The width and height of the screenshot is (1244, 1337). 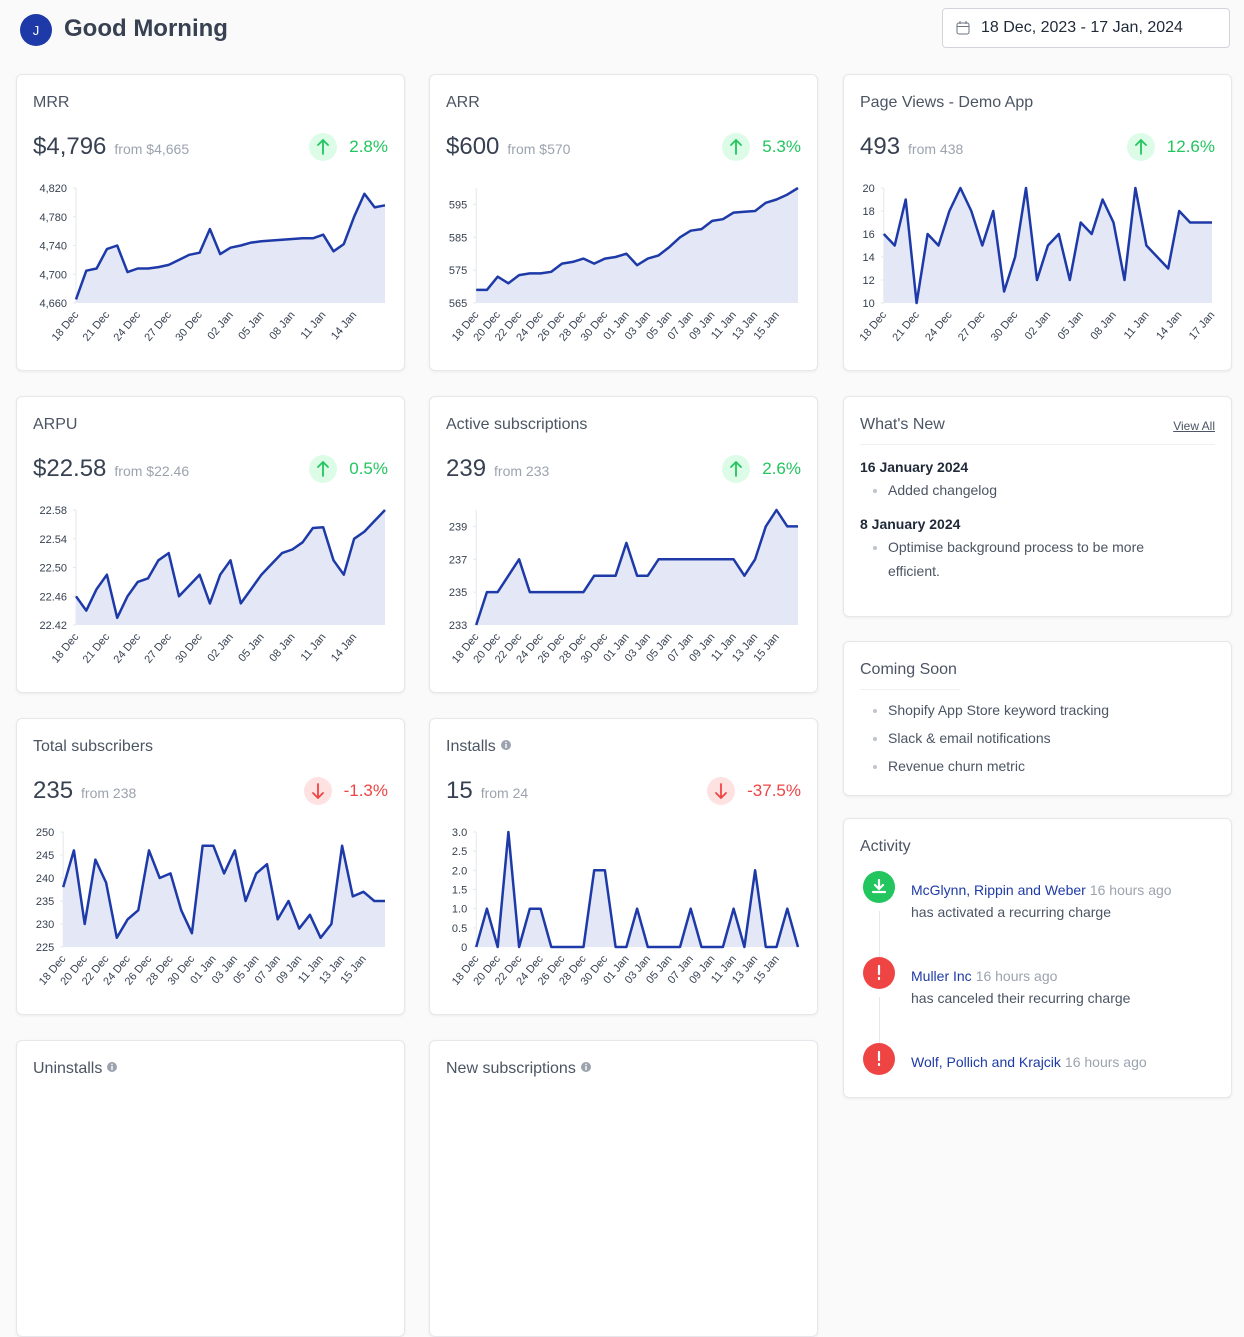 I want to click on activity-head: Wolf, Pollich and Krajcik 16 hours ago, so click(x=1066, y=1062).